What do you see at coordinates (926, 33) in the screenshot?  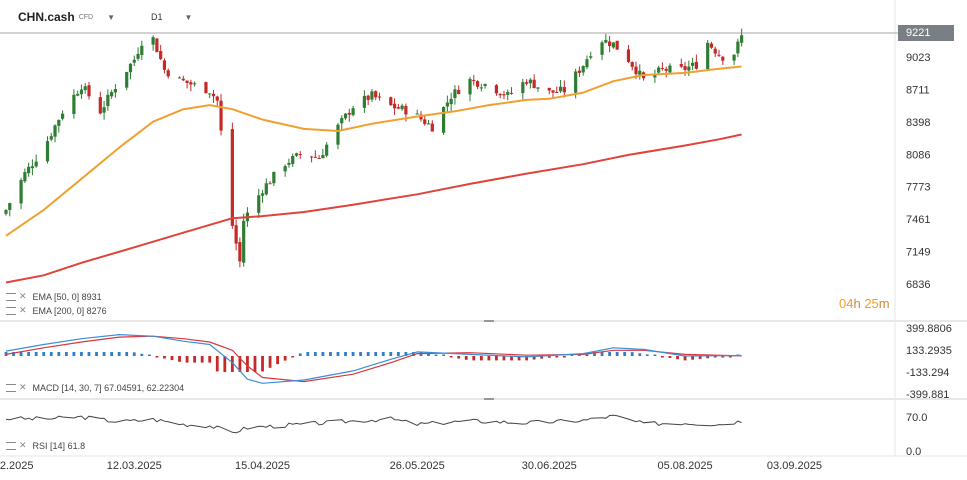 I see `last-price-tag: 9221` at bounding box center [926, 33].